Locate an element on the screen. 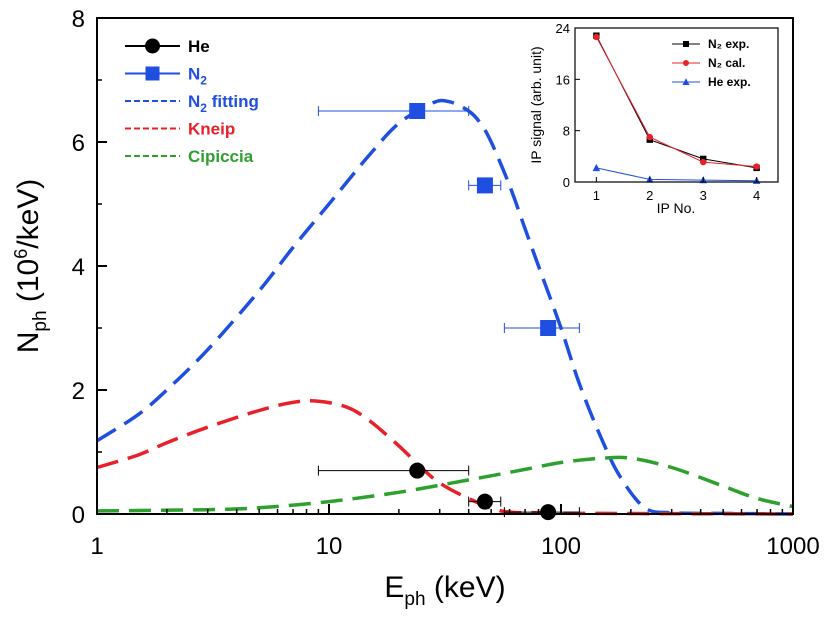 The height and width of the screenshot is (618, 831). y-tick-label-4: 4 is located at coordinates (78, 267).